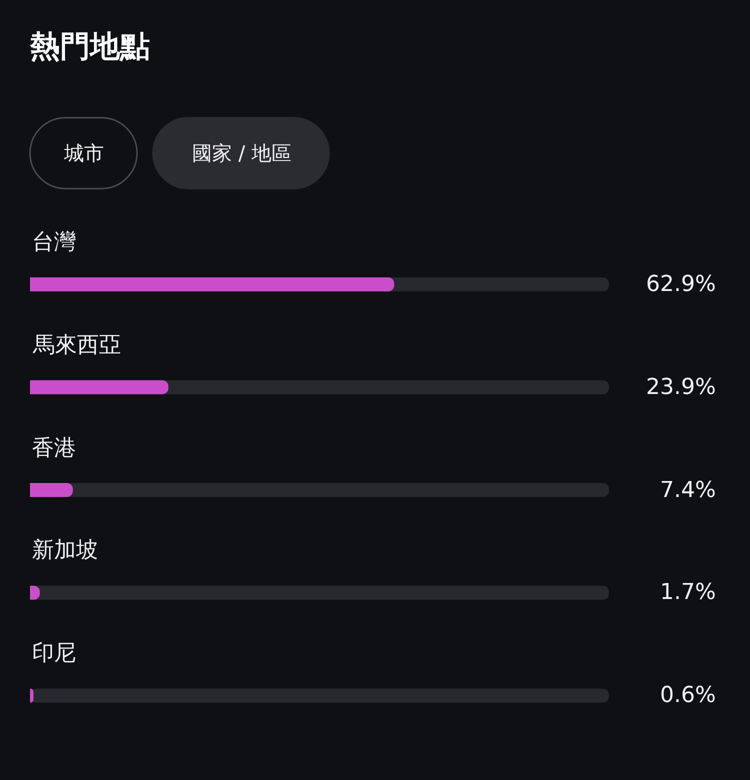 The height and width of the screenshot is (780, 750). Describe the element at coordinates (681, 387) in the screenshot. I see `data-label: 23.9%` at that location.